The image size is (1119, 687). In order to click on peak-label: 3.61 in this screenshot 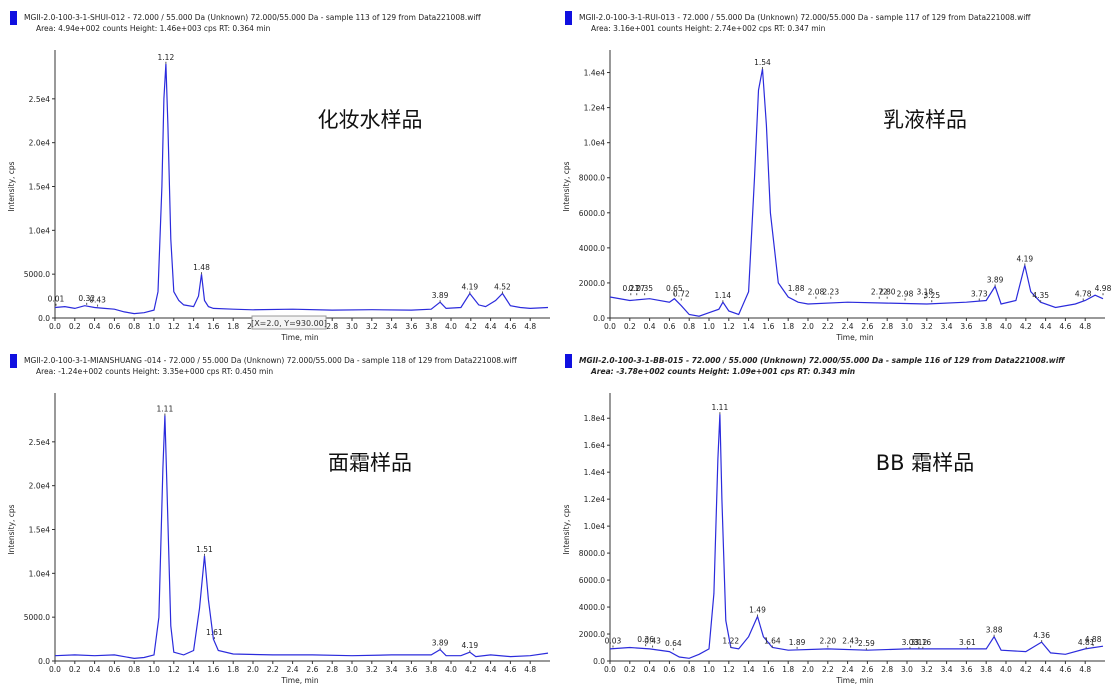, I will do `click(967, 642)`.